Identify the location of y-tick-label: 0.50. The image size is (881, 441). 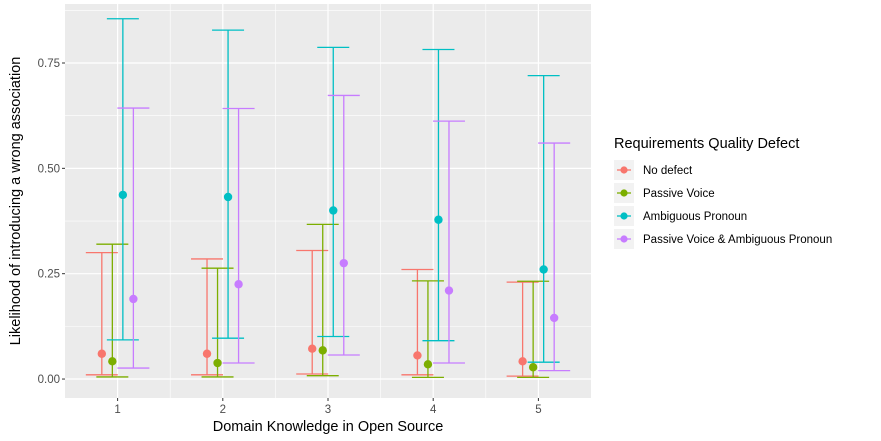
(49, 169).